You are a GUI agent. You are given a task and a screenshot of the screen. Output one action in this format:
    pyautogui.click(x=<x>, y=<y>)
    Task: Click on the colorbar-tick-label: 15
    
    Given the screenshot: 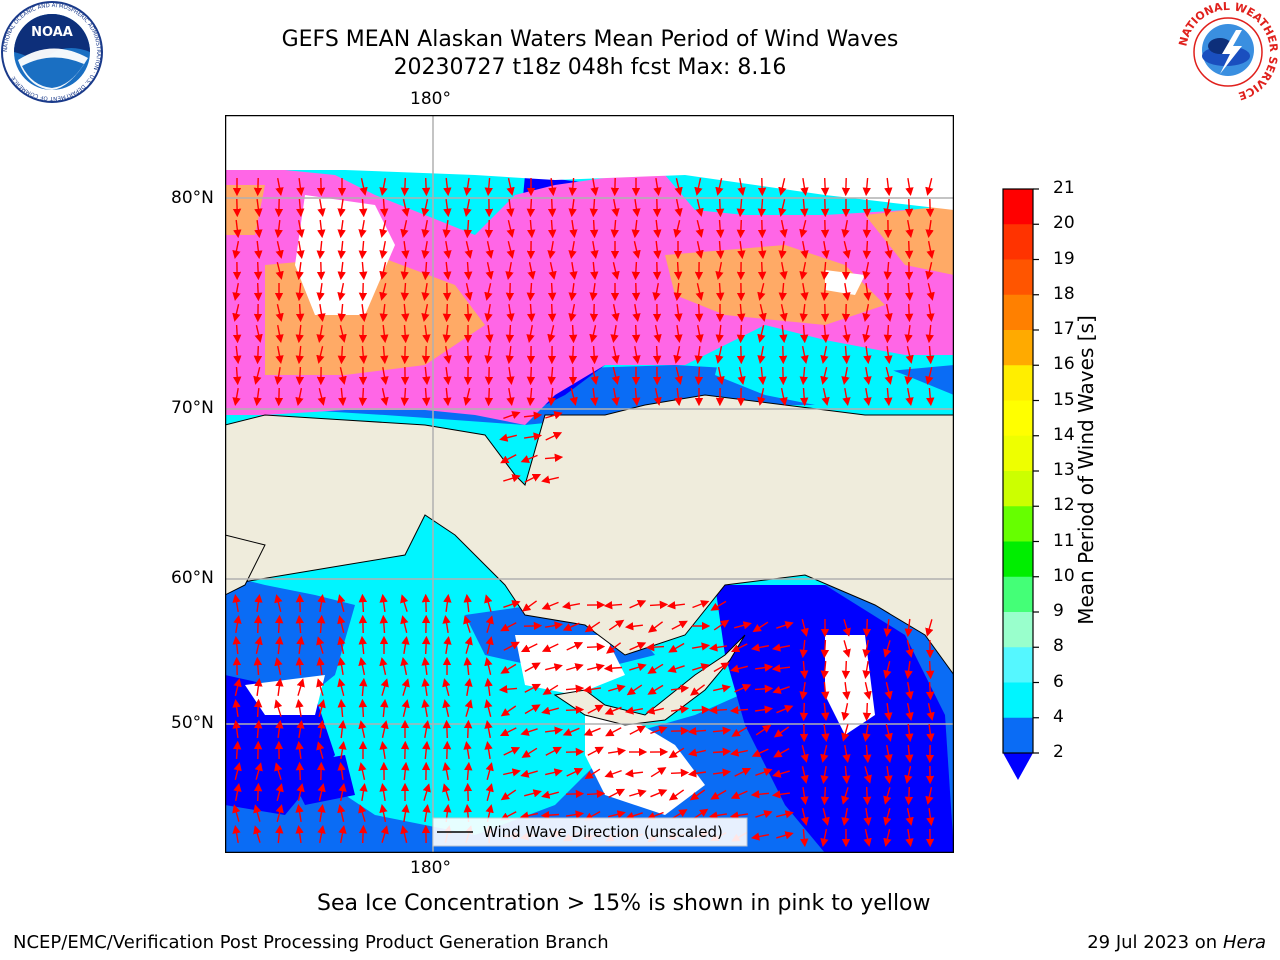 What is the action you would take?
    pyautogui.click(x=1064, y=399)
    